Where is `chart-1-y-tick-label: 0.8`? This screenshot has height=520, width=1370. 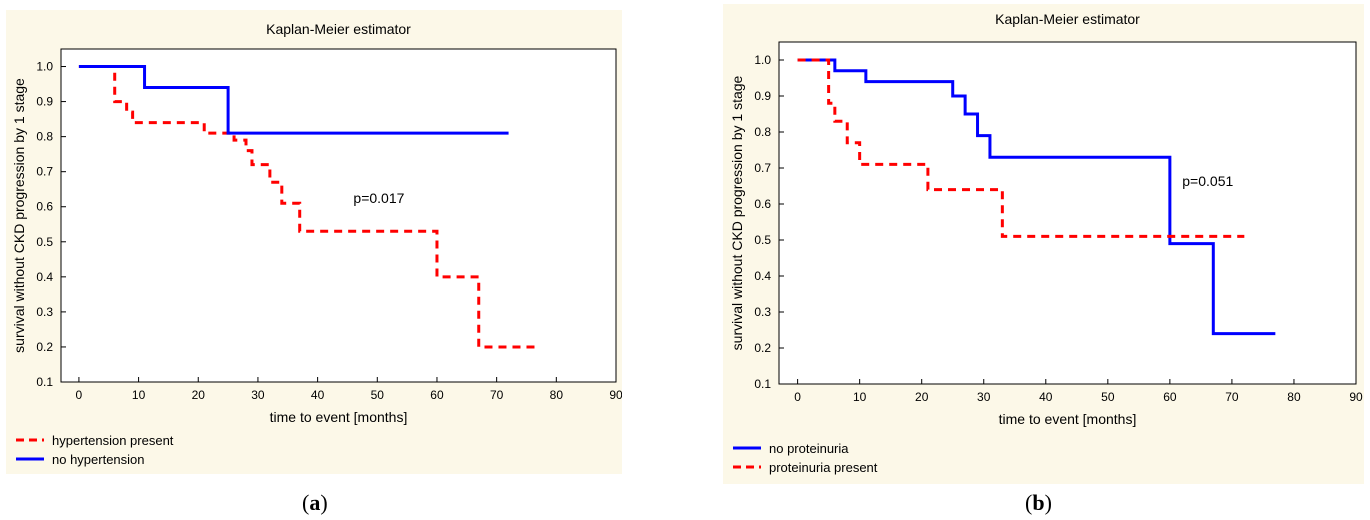
chart-1-y-tick-label: 0.8 is located at coordinates (762, 132).